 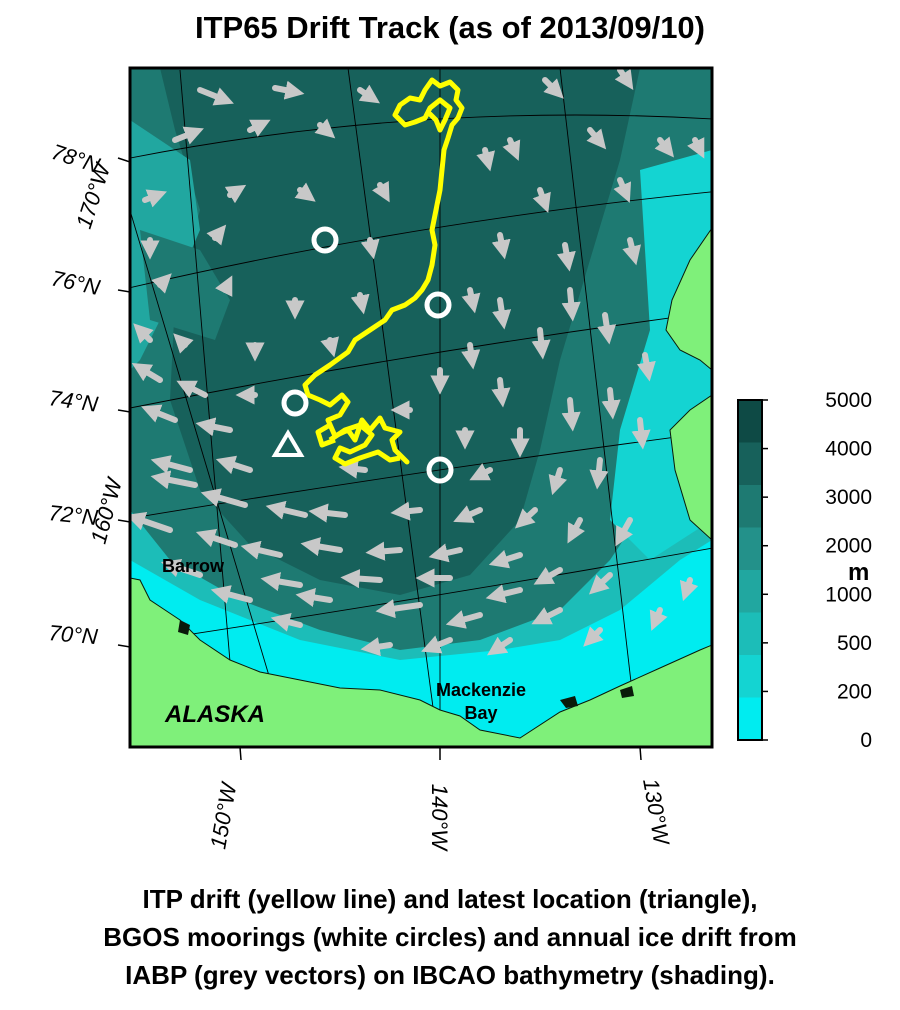 I want to click on lon-label-140w: 140°W, so click(x=439, y=818).